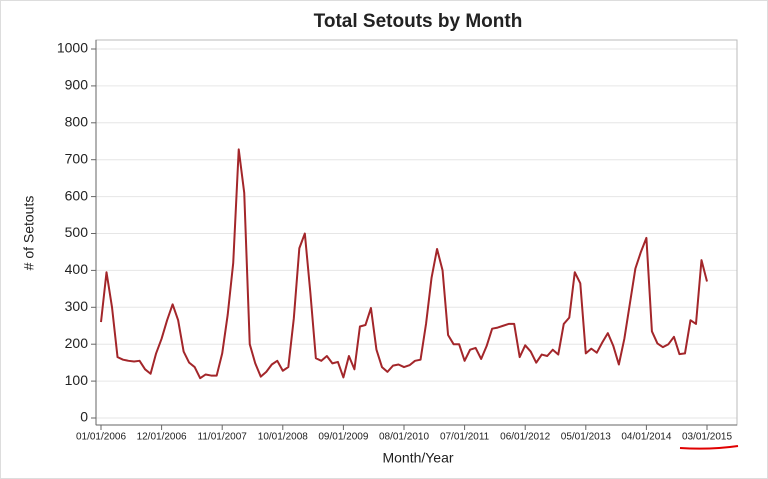  What do you see at coordinates (77, 158) in the screenshot?
I see `y-tick-label: 700` at bounding box center [77, 158].